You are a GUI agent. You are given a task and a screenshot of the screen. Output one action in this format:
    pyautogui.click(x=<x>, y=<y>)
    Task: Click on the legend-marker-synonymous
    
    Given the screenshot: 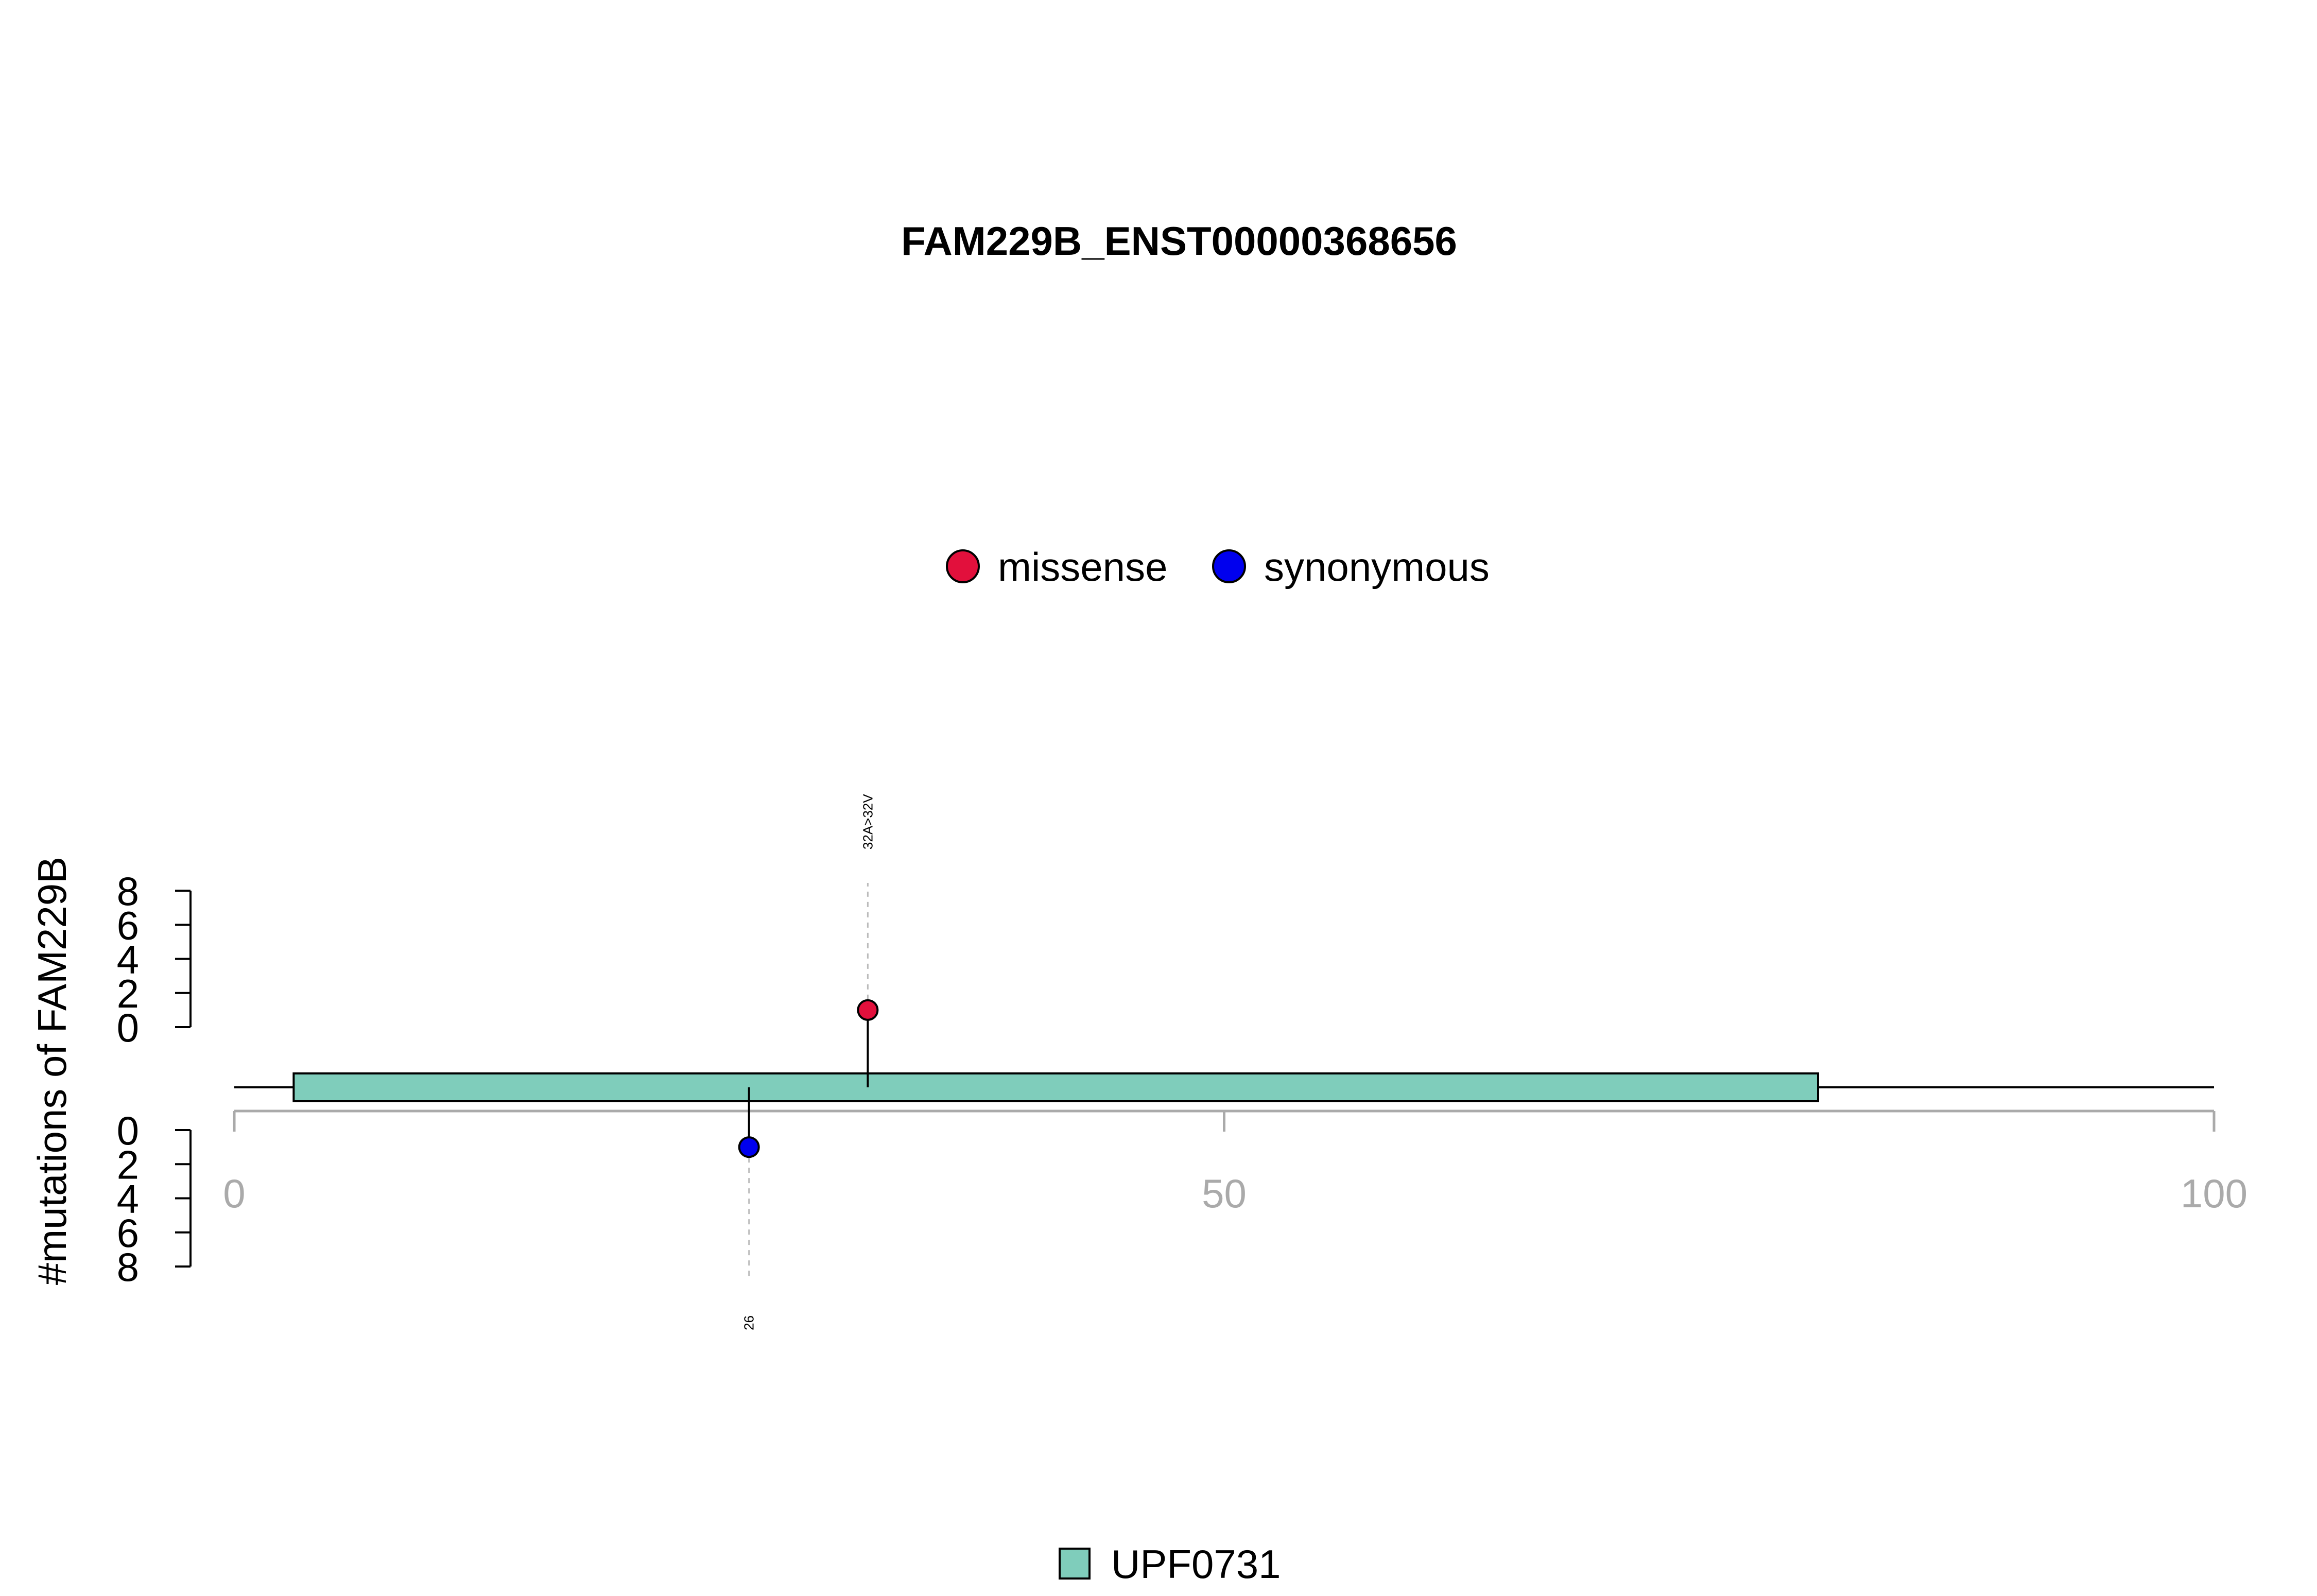 What is the action you would take?
    pyautogui.click(x=1229, y=566)
    